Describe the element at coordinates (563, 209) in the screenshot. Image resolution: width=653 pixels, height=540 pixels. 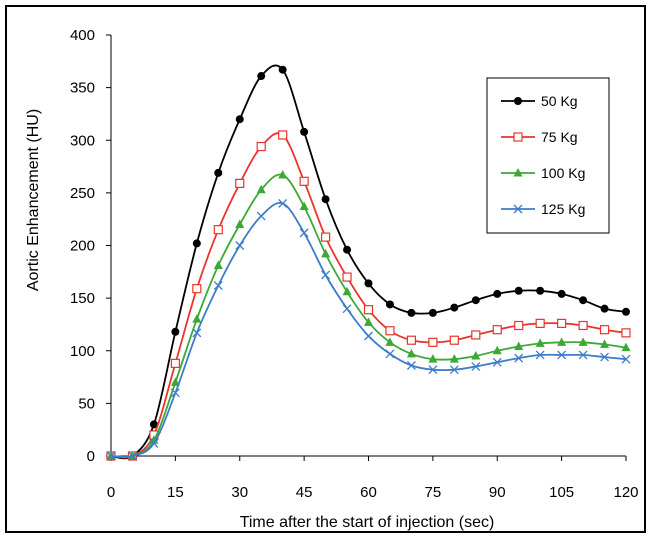
I see `legend-label: 125 Kg` at that location.